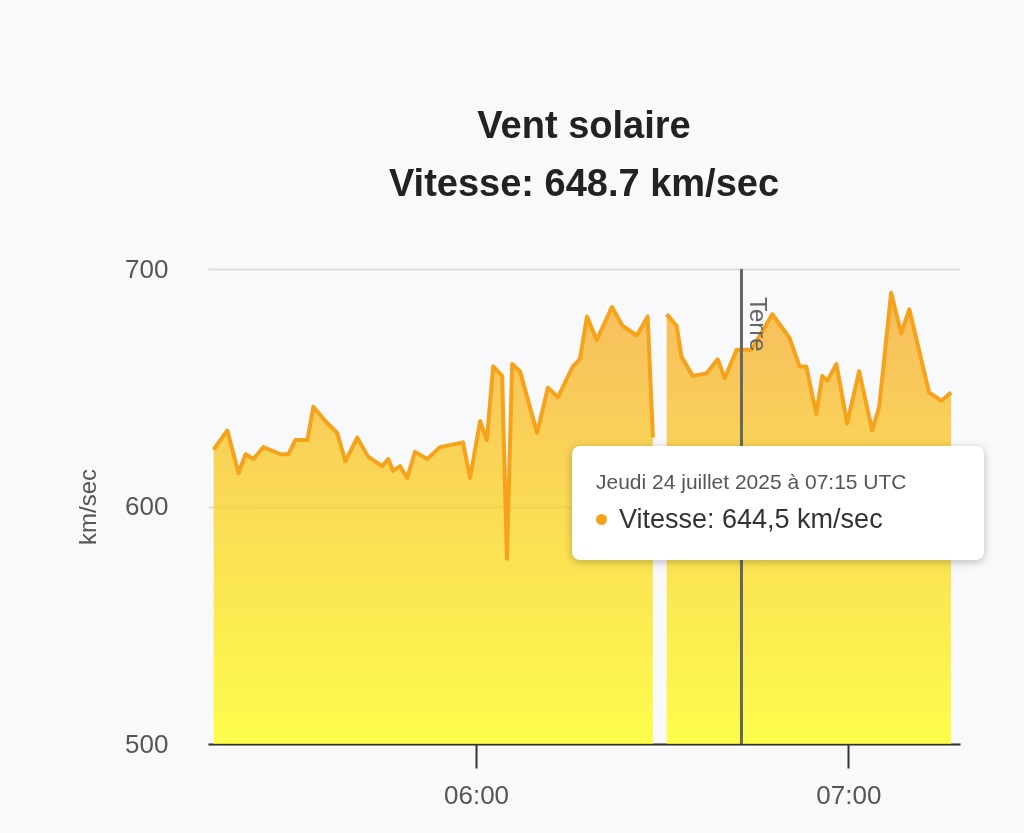 The image size is (1024, 833). What do you see at coordinates (584, 125) in the screenshot?
I see `chart-title: Vent solaire` at bounding box center [584, 125].